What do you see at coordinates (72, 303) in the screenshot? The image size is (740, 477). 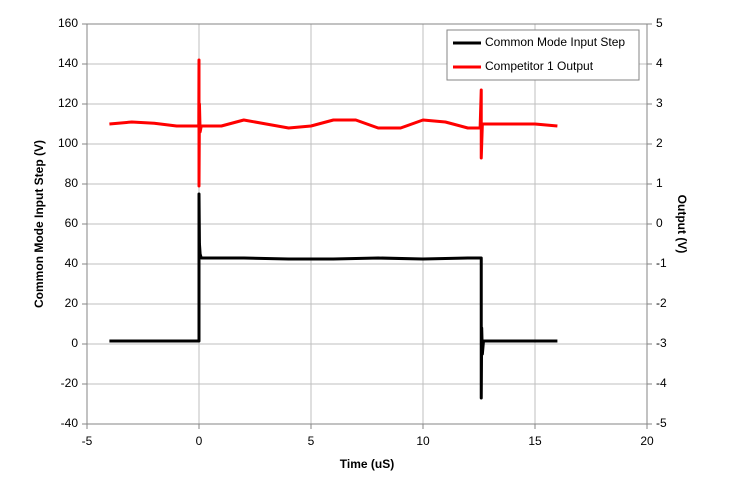 I see `y-tick-label: 20` at bounding box center [72, 303].